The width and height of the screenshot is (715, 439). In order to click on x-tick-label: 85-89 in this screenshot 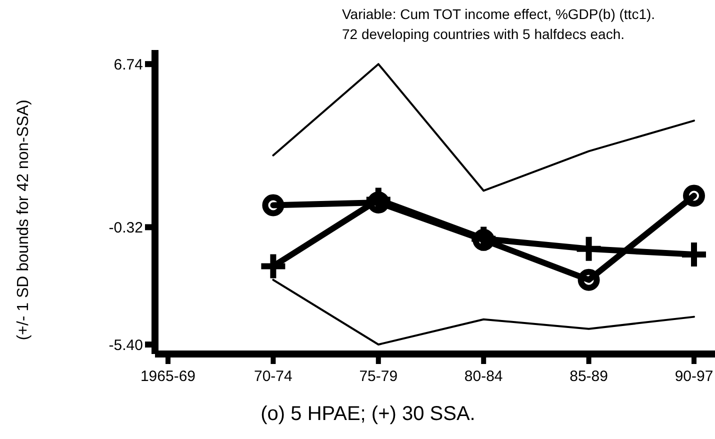, I will do `click(589, 376)`.